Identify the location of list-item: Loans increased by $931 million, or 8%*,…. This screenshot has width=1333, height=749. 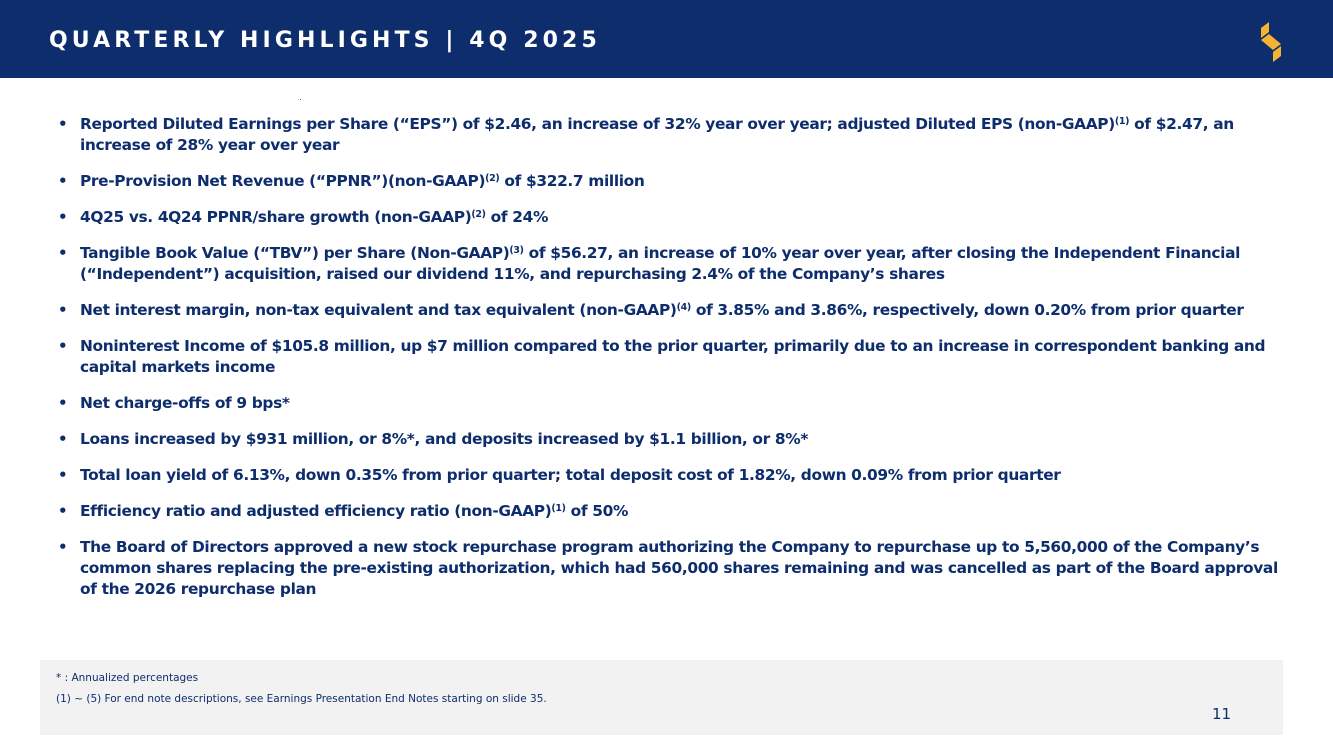
(670, 439).